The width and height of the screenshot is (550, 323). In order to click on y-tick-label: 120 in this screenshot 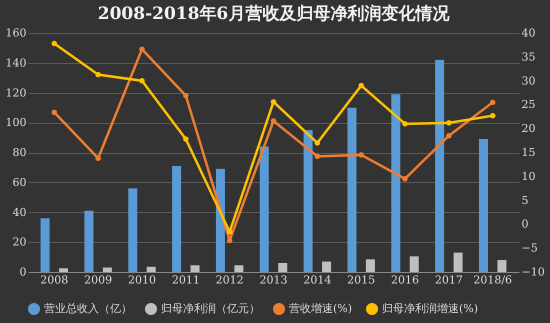, I will do `click(16, 93)`.